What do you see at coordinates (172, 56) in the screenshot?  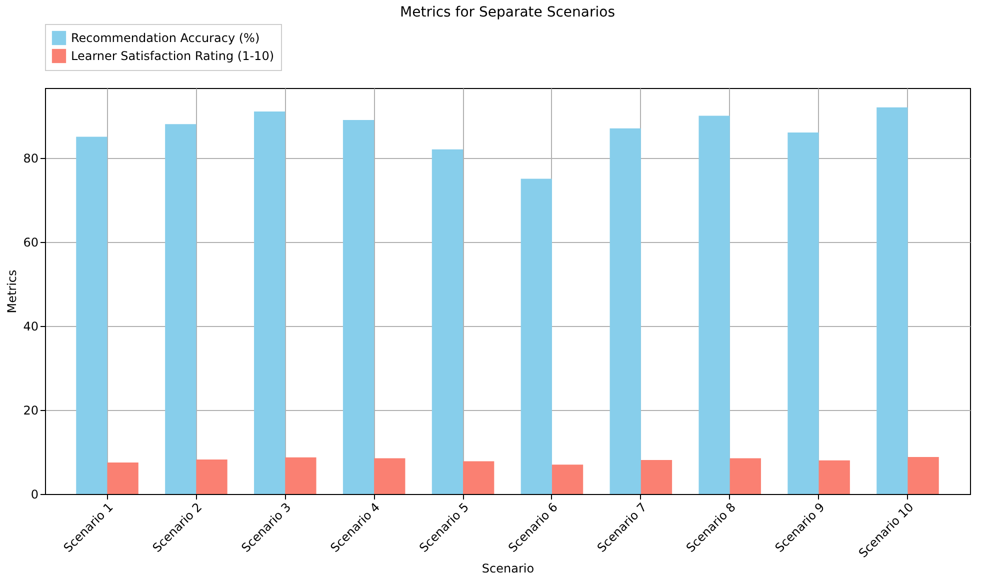 I see `legend-label: Learner Satisfaction Rating (1-10)` at bounding box center [172, 56].